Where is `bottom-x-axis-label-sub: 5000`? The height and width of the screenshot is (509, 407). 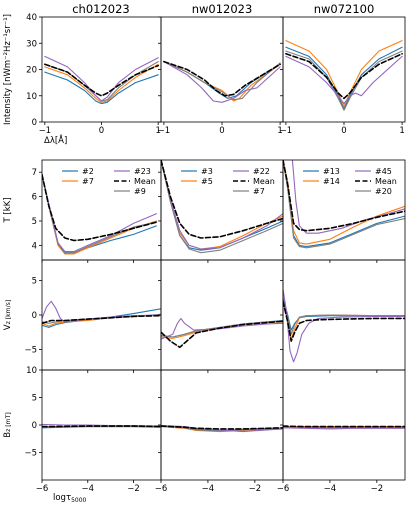
bottom-x-axis-label-sub: 5000 is located at coordinates (78, 500).